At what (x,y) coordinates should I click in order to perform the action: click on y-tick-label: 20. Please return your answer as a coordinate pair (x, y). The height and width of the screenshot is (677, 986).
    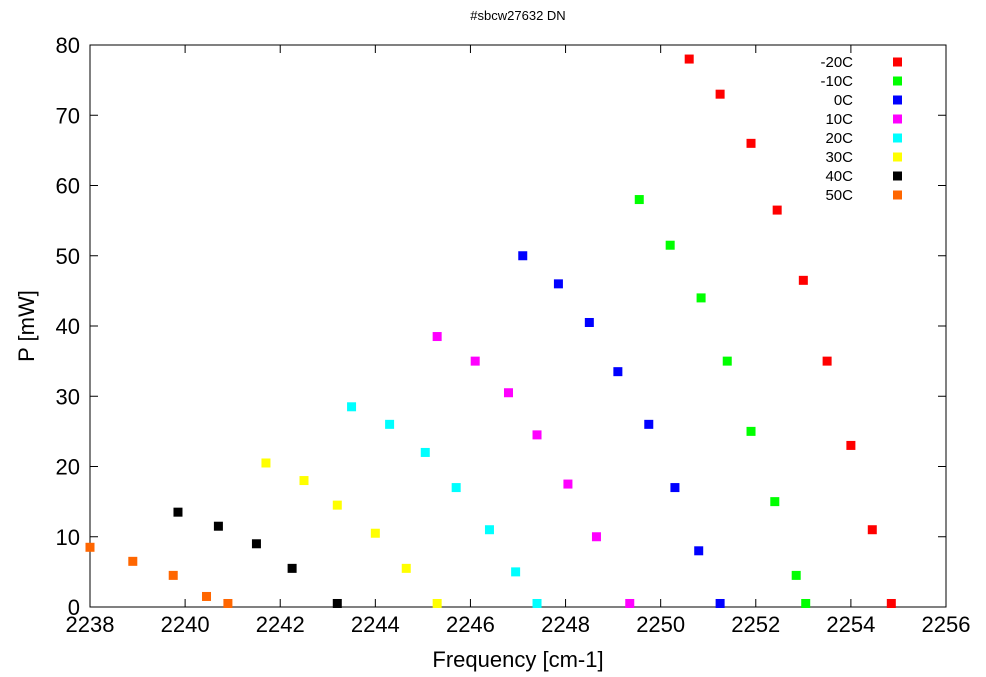
    Looking at the image, I should click on (68, 467).